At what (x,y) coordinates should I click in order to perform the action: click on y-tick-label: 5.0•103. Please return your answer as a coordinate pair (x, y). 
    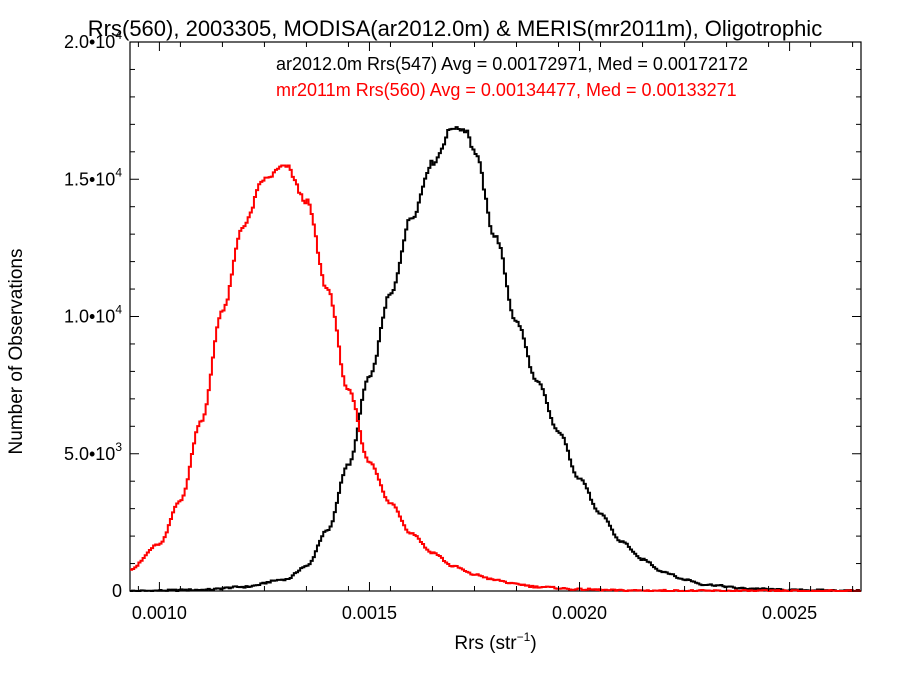
    Looking at the image, I should click on (93, 452).